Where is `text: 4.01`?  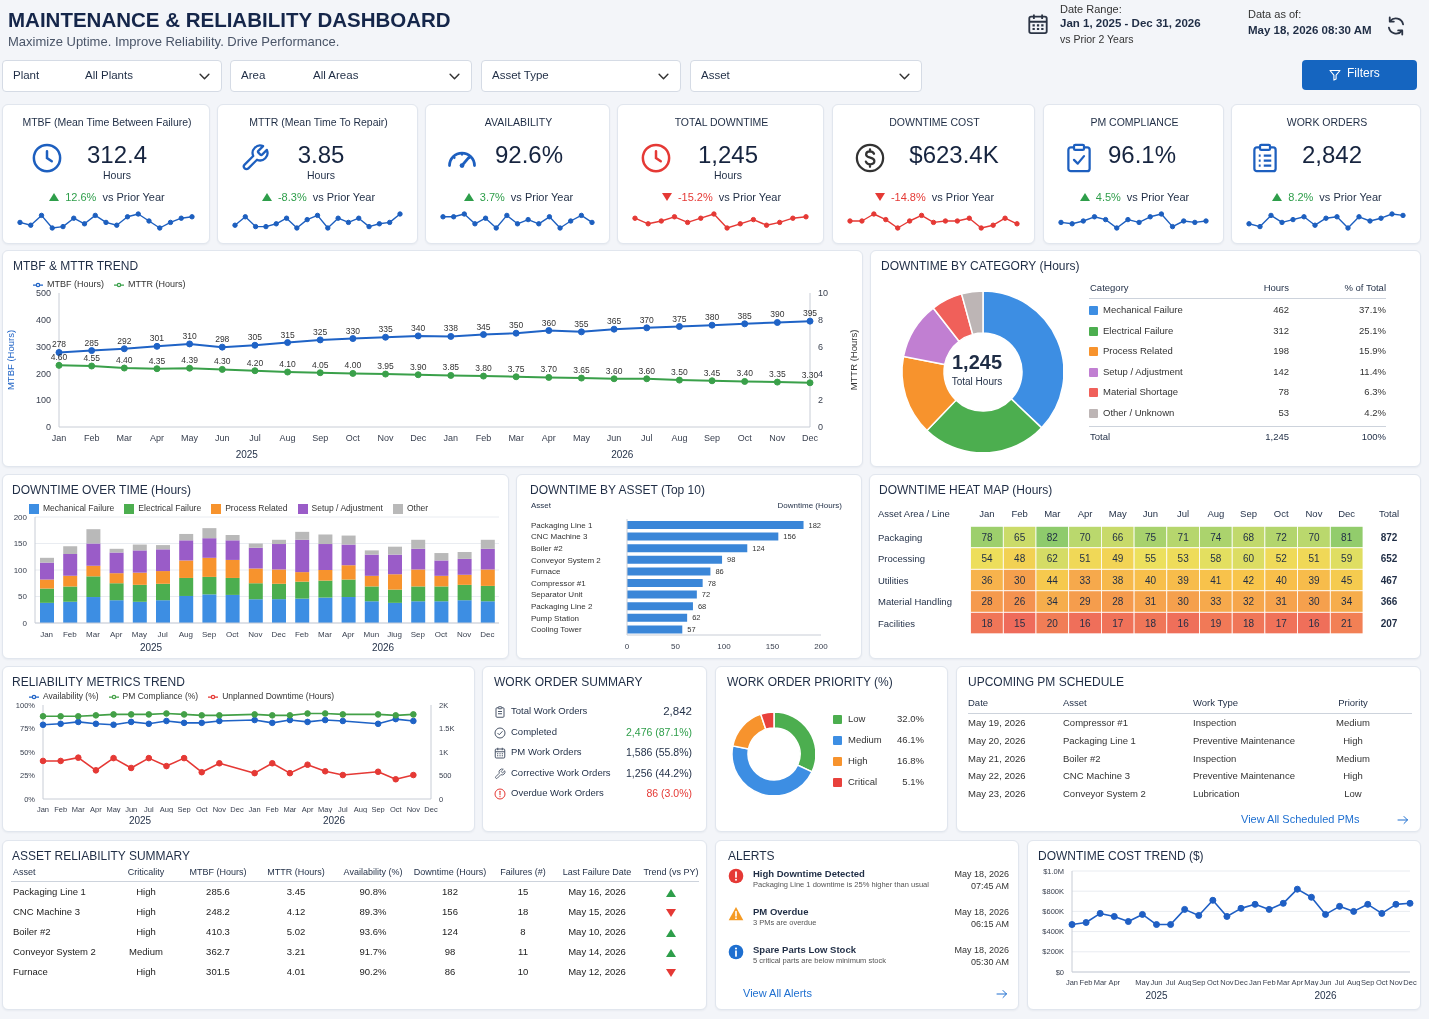
text: 4.01 is located at coordinates (296, 972).